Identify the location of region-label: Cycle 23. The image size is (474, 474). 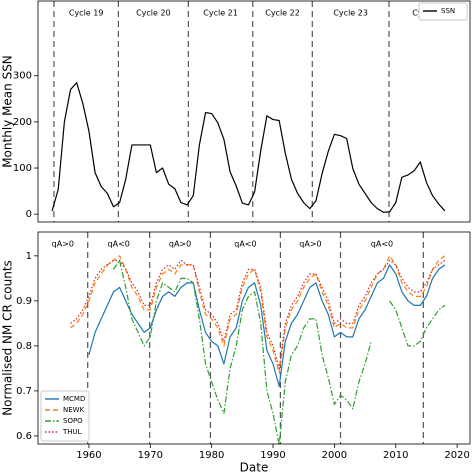
(350, 13).